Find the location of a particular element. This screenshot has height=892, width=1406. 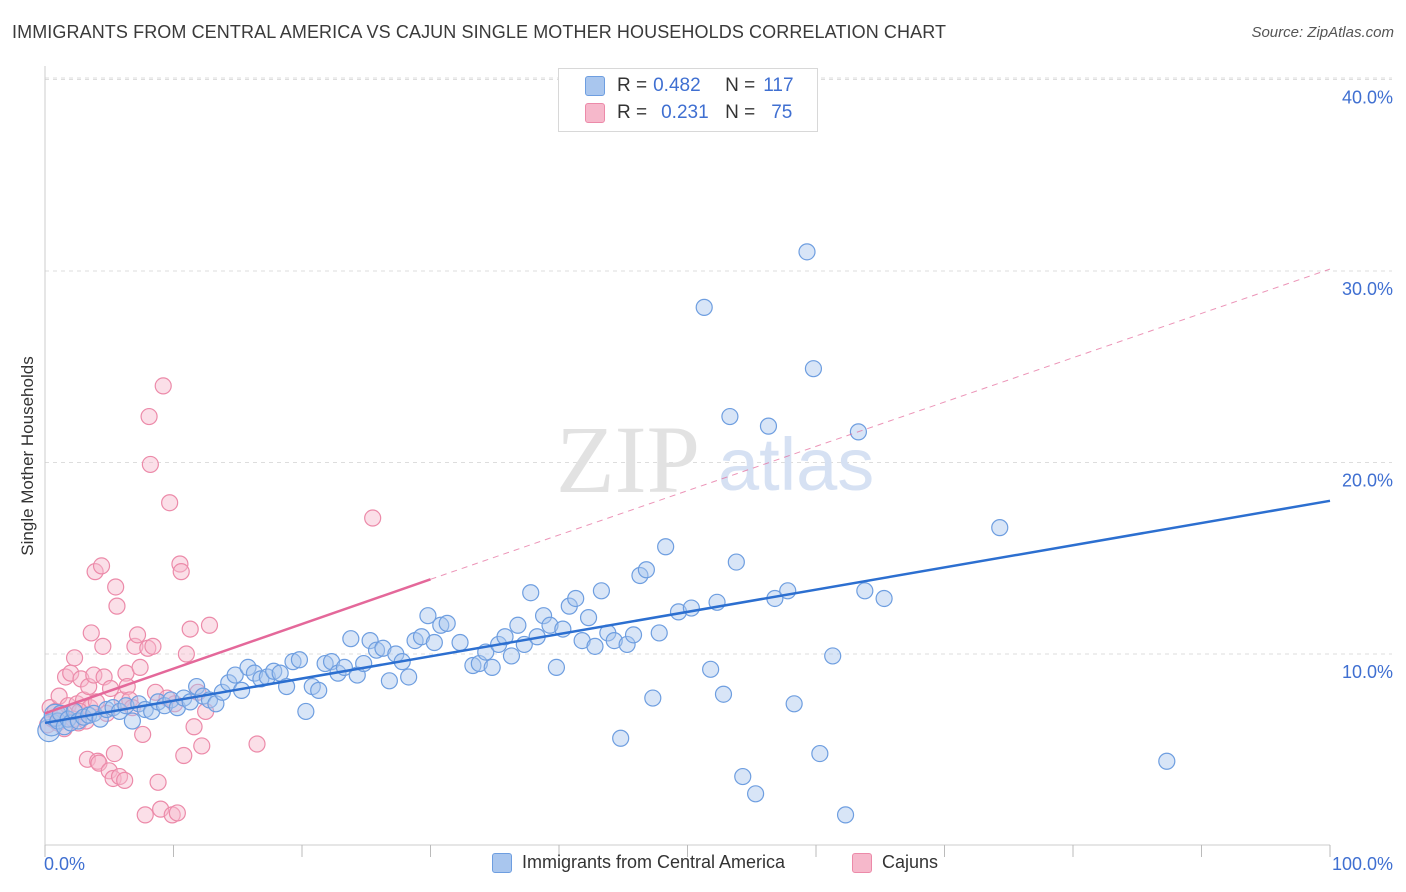

bottom-legend-cajuns: Cajuns is located at coordinates (895, 862).